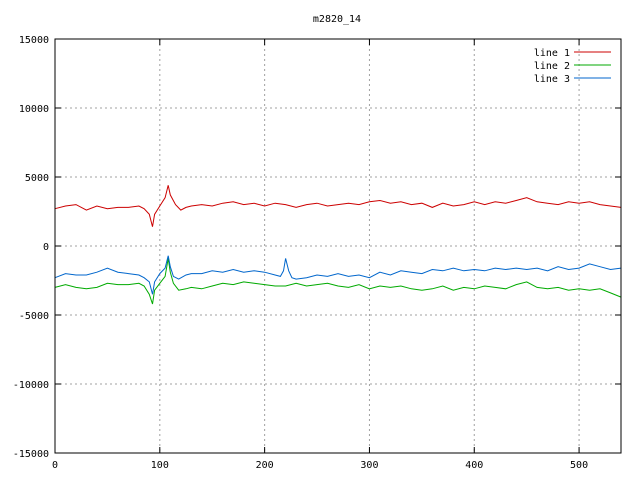 The image size is (640, 480). What do you see at coordinates (31, 385) in the screenshot?
I see `y-tick-label: -10000` at bounding box center [31, 385].